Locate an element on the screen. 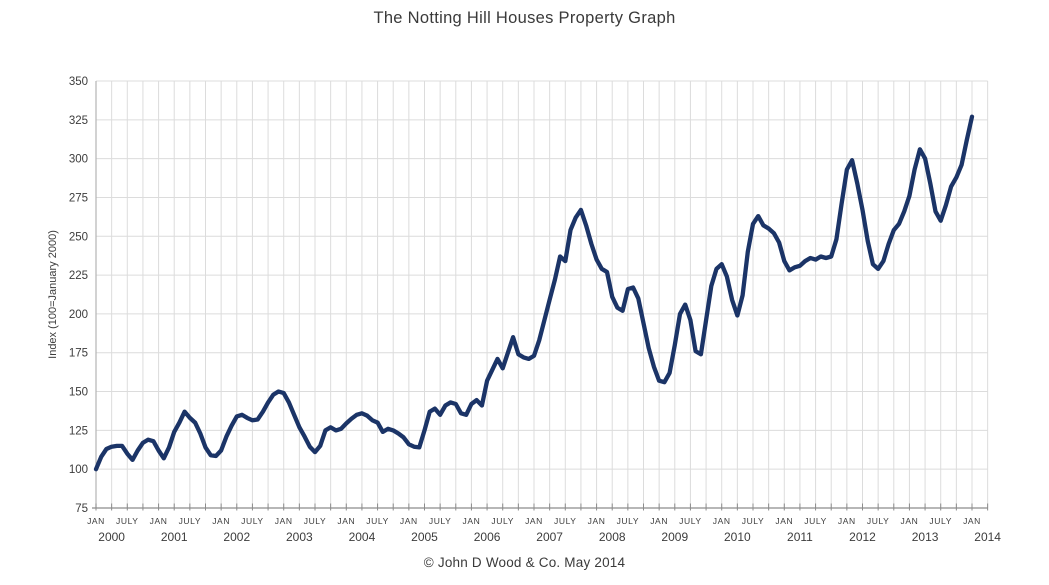 Image resolution: width=1049 pixels, height=585 pixels. y-tick-label: 350 is located at coordinates (78, 82).